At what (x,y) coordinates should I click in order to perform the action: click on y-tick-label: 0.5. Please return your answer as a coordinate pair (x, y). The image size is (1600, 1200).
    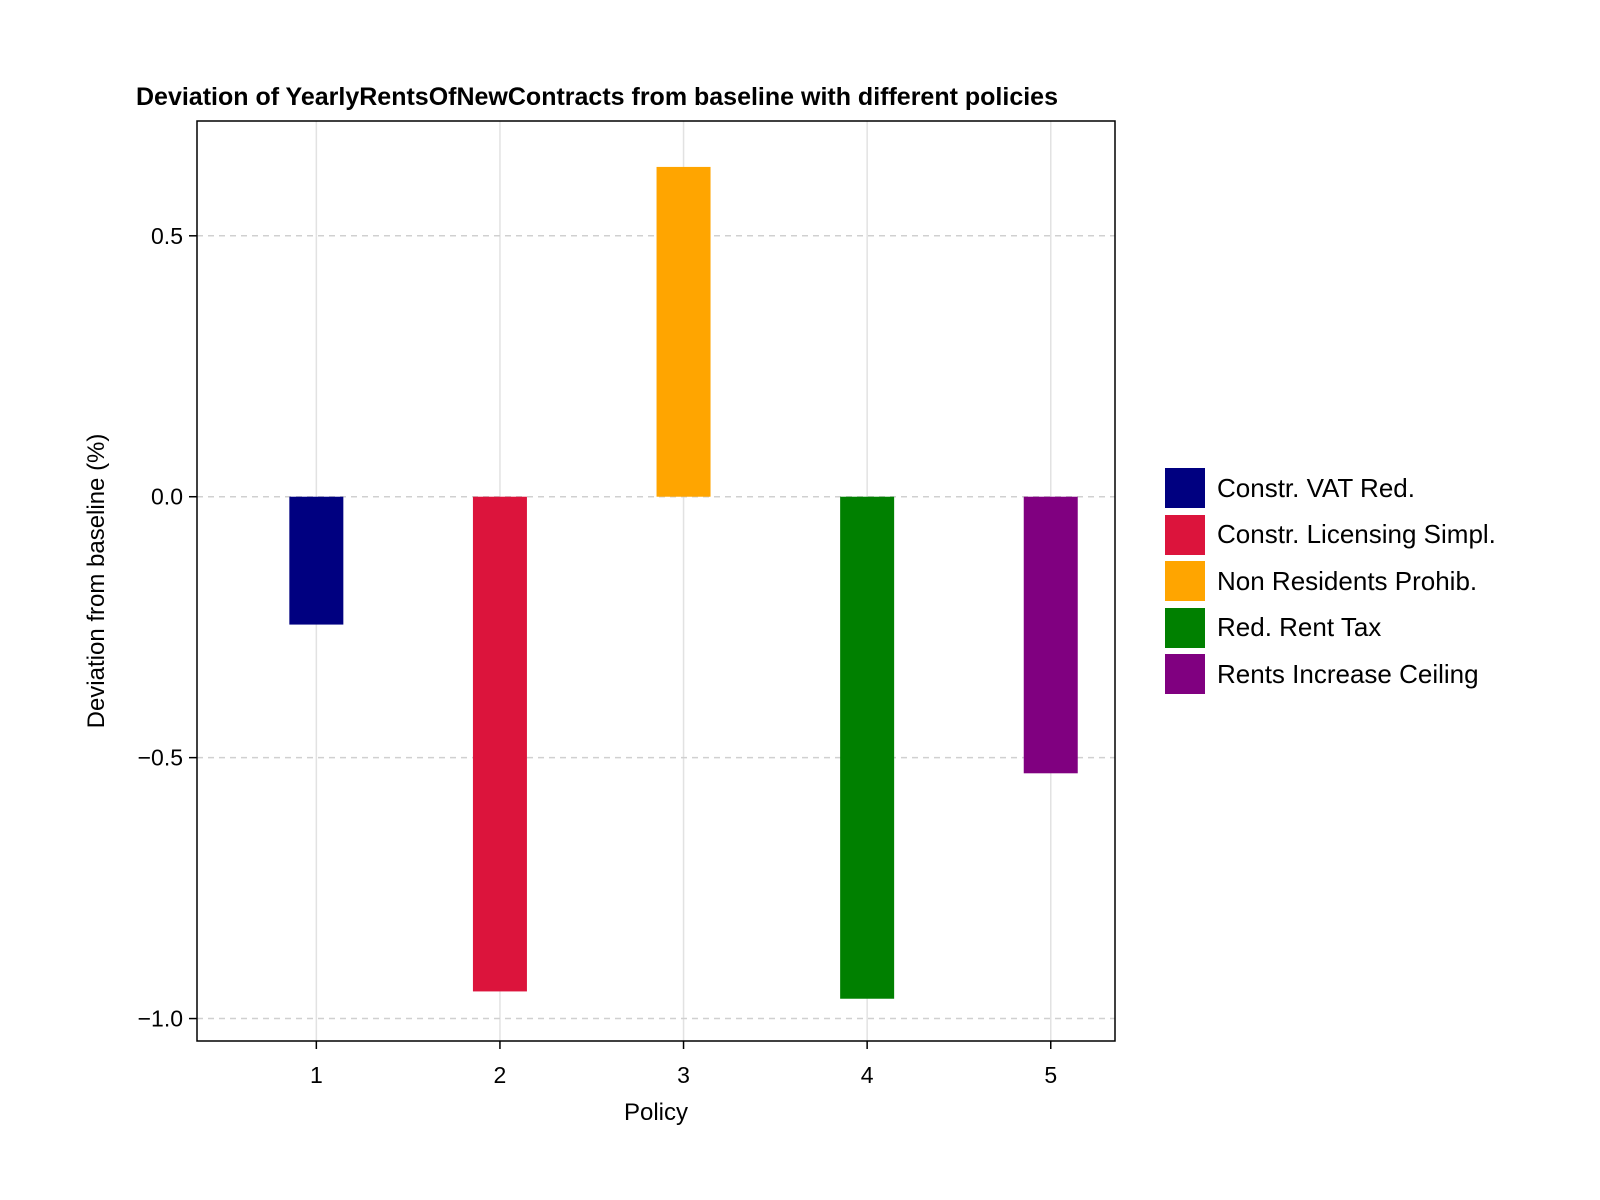
    Looking at the image, I should click on (167, 236).